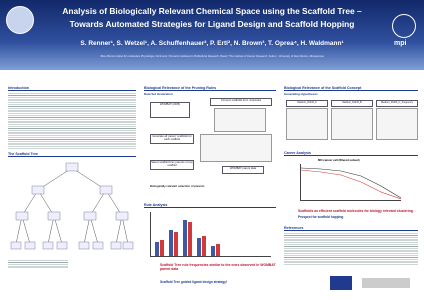  What do you see at coordinates (158, 94) in the screenshot?
I see `sub-heading: Data Set Generation` at bounding box center [158, 94].